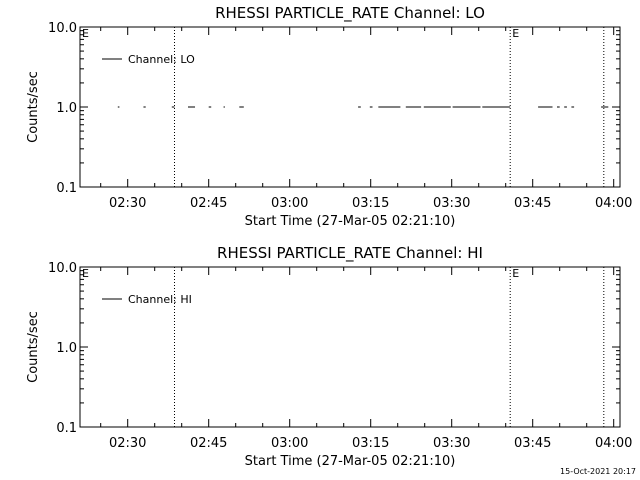 This screenshot has width=640, height=480. What do you see at coordinates (598, 471) in the screenshot?
I see `footer-timestamp: 15-Oct-2021 20:17` at bounding box center [598, 471].